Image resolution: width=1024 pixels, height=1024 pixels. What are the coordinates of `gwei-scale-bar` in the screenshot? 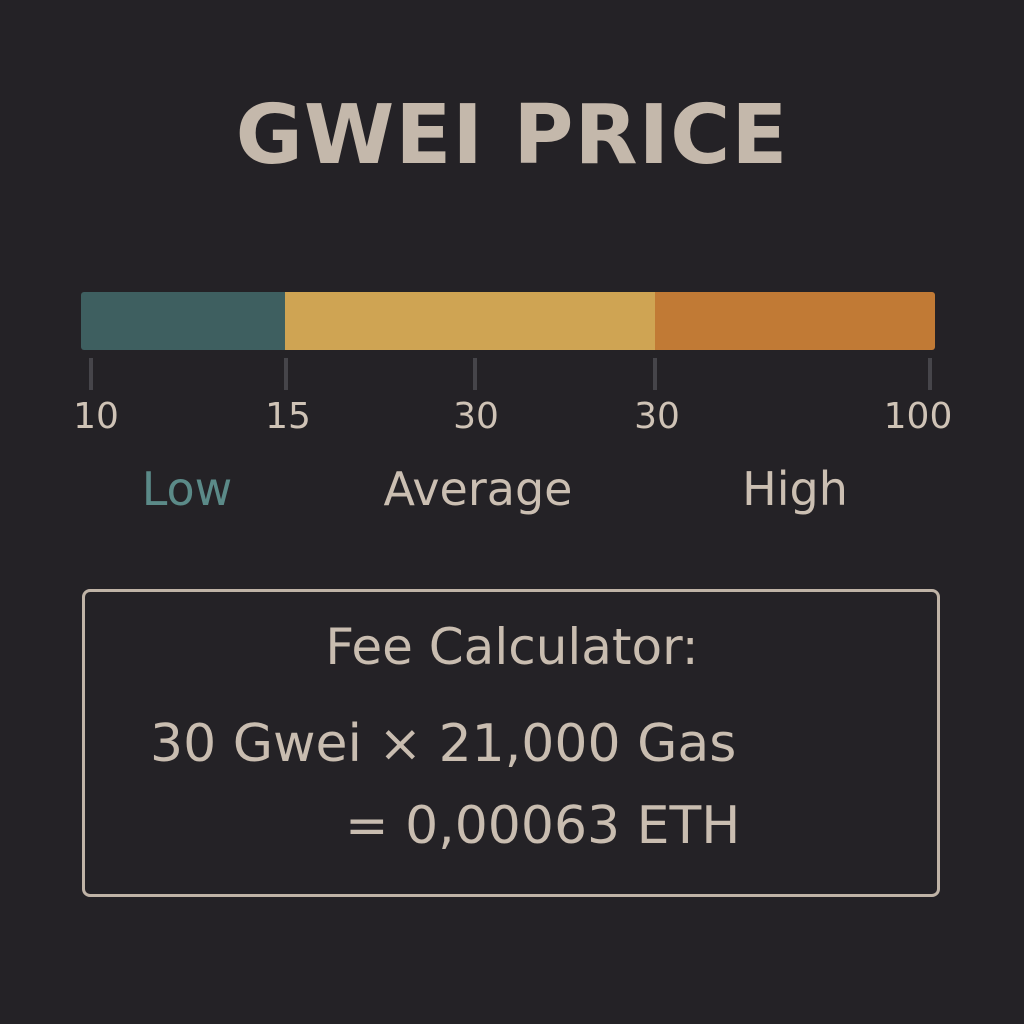 It's located at (508, 321).